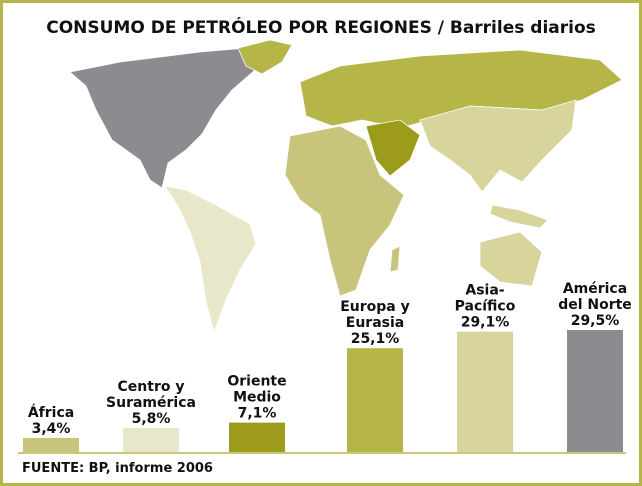  I want to click on region-greenland, so click(265, 57).